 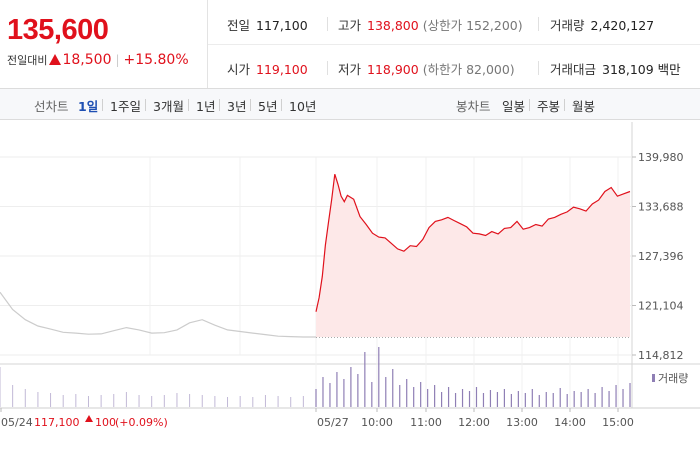 What do you see at coordinates (206, 106) in the screenshot?
I see `tab-1y: 1년` at bounding box center [206, 106].